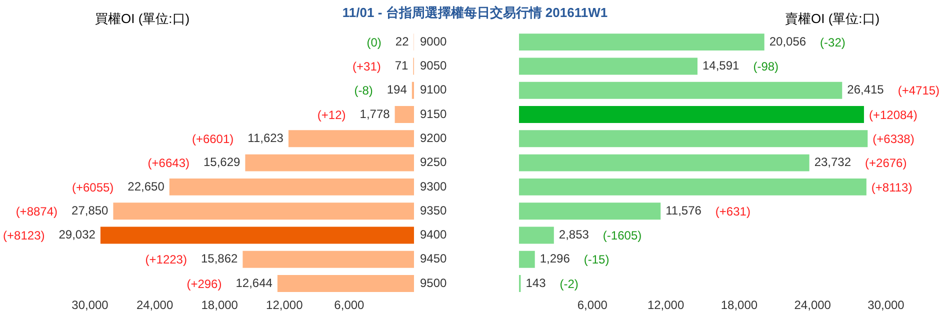 The height and width of the screenshot is (320, 950). What do you see at coordinates (401, 65) in the screenshot?
I see `data-label: 71` at bounding box center [401, 65].